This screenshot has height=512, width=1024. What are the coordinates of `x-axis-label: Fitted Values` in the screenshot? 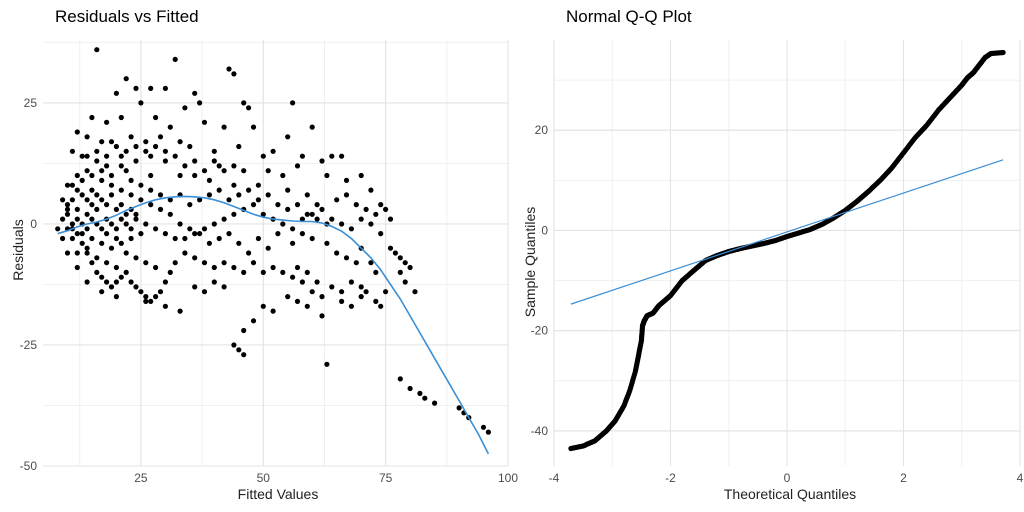 It's located at (278, 494).